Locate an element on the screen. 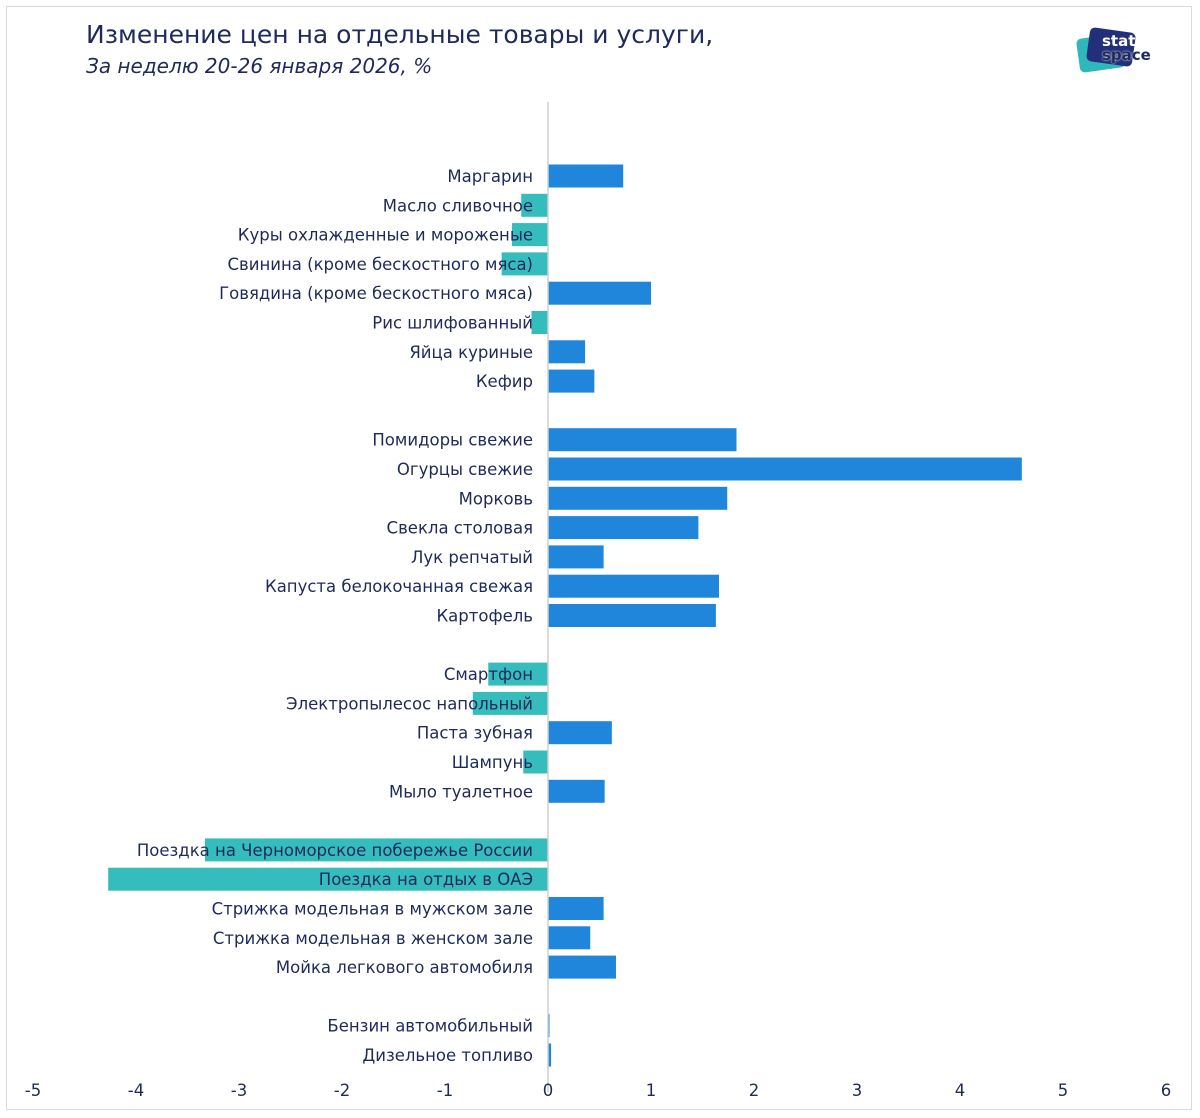  category-label: Поездка на отдых в ОАЭ is located at coordinates (426, 879).